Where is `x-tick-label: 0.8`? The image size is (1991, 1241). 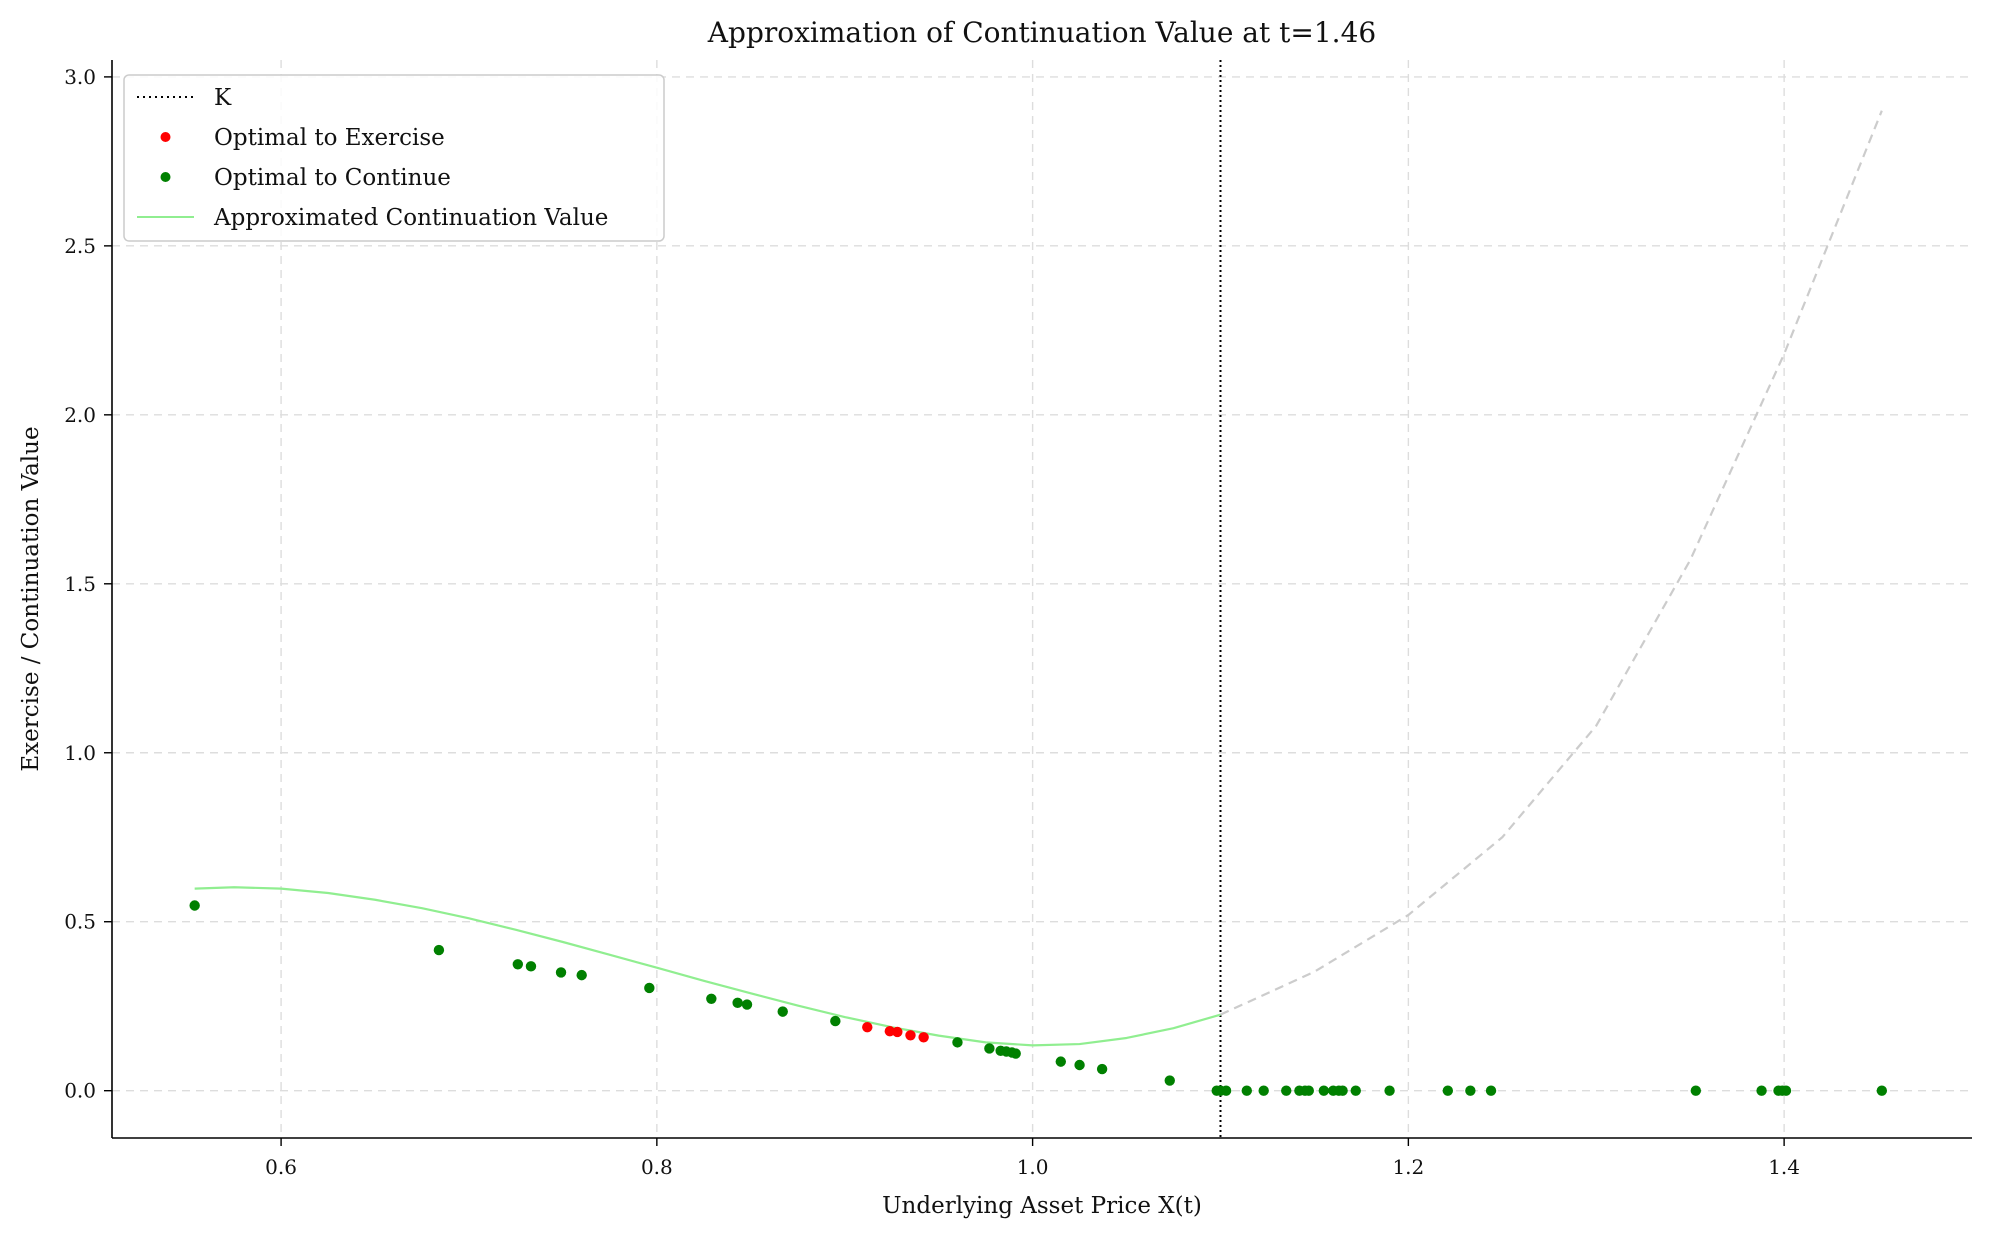 x-tick-label: 0.8 is located at coordinates (657, 1167).